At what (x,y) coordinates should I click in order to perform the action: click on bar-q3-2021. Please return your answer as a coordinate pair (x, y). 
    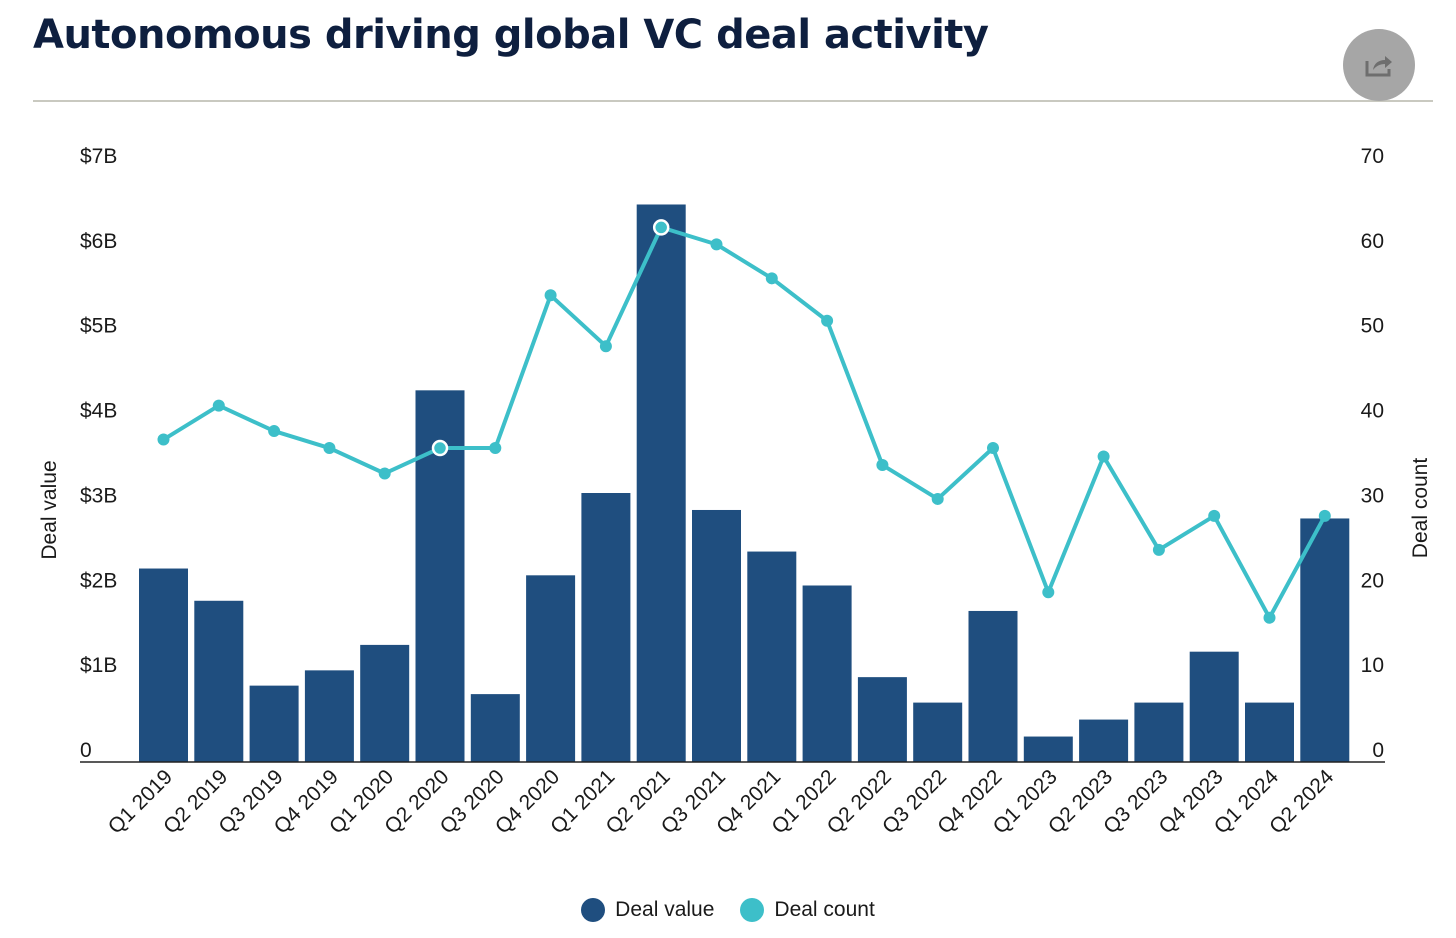
    Looking at the image, I should click on (716, 635).